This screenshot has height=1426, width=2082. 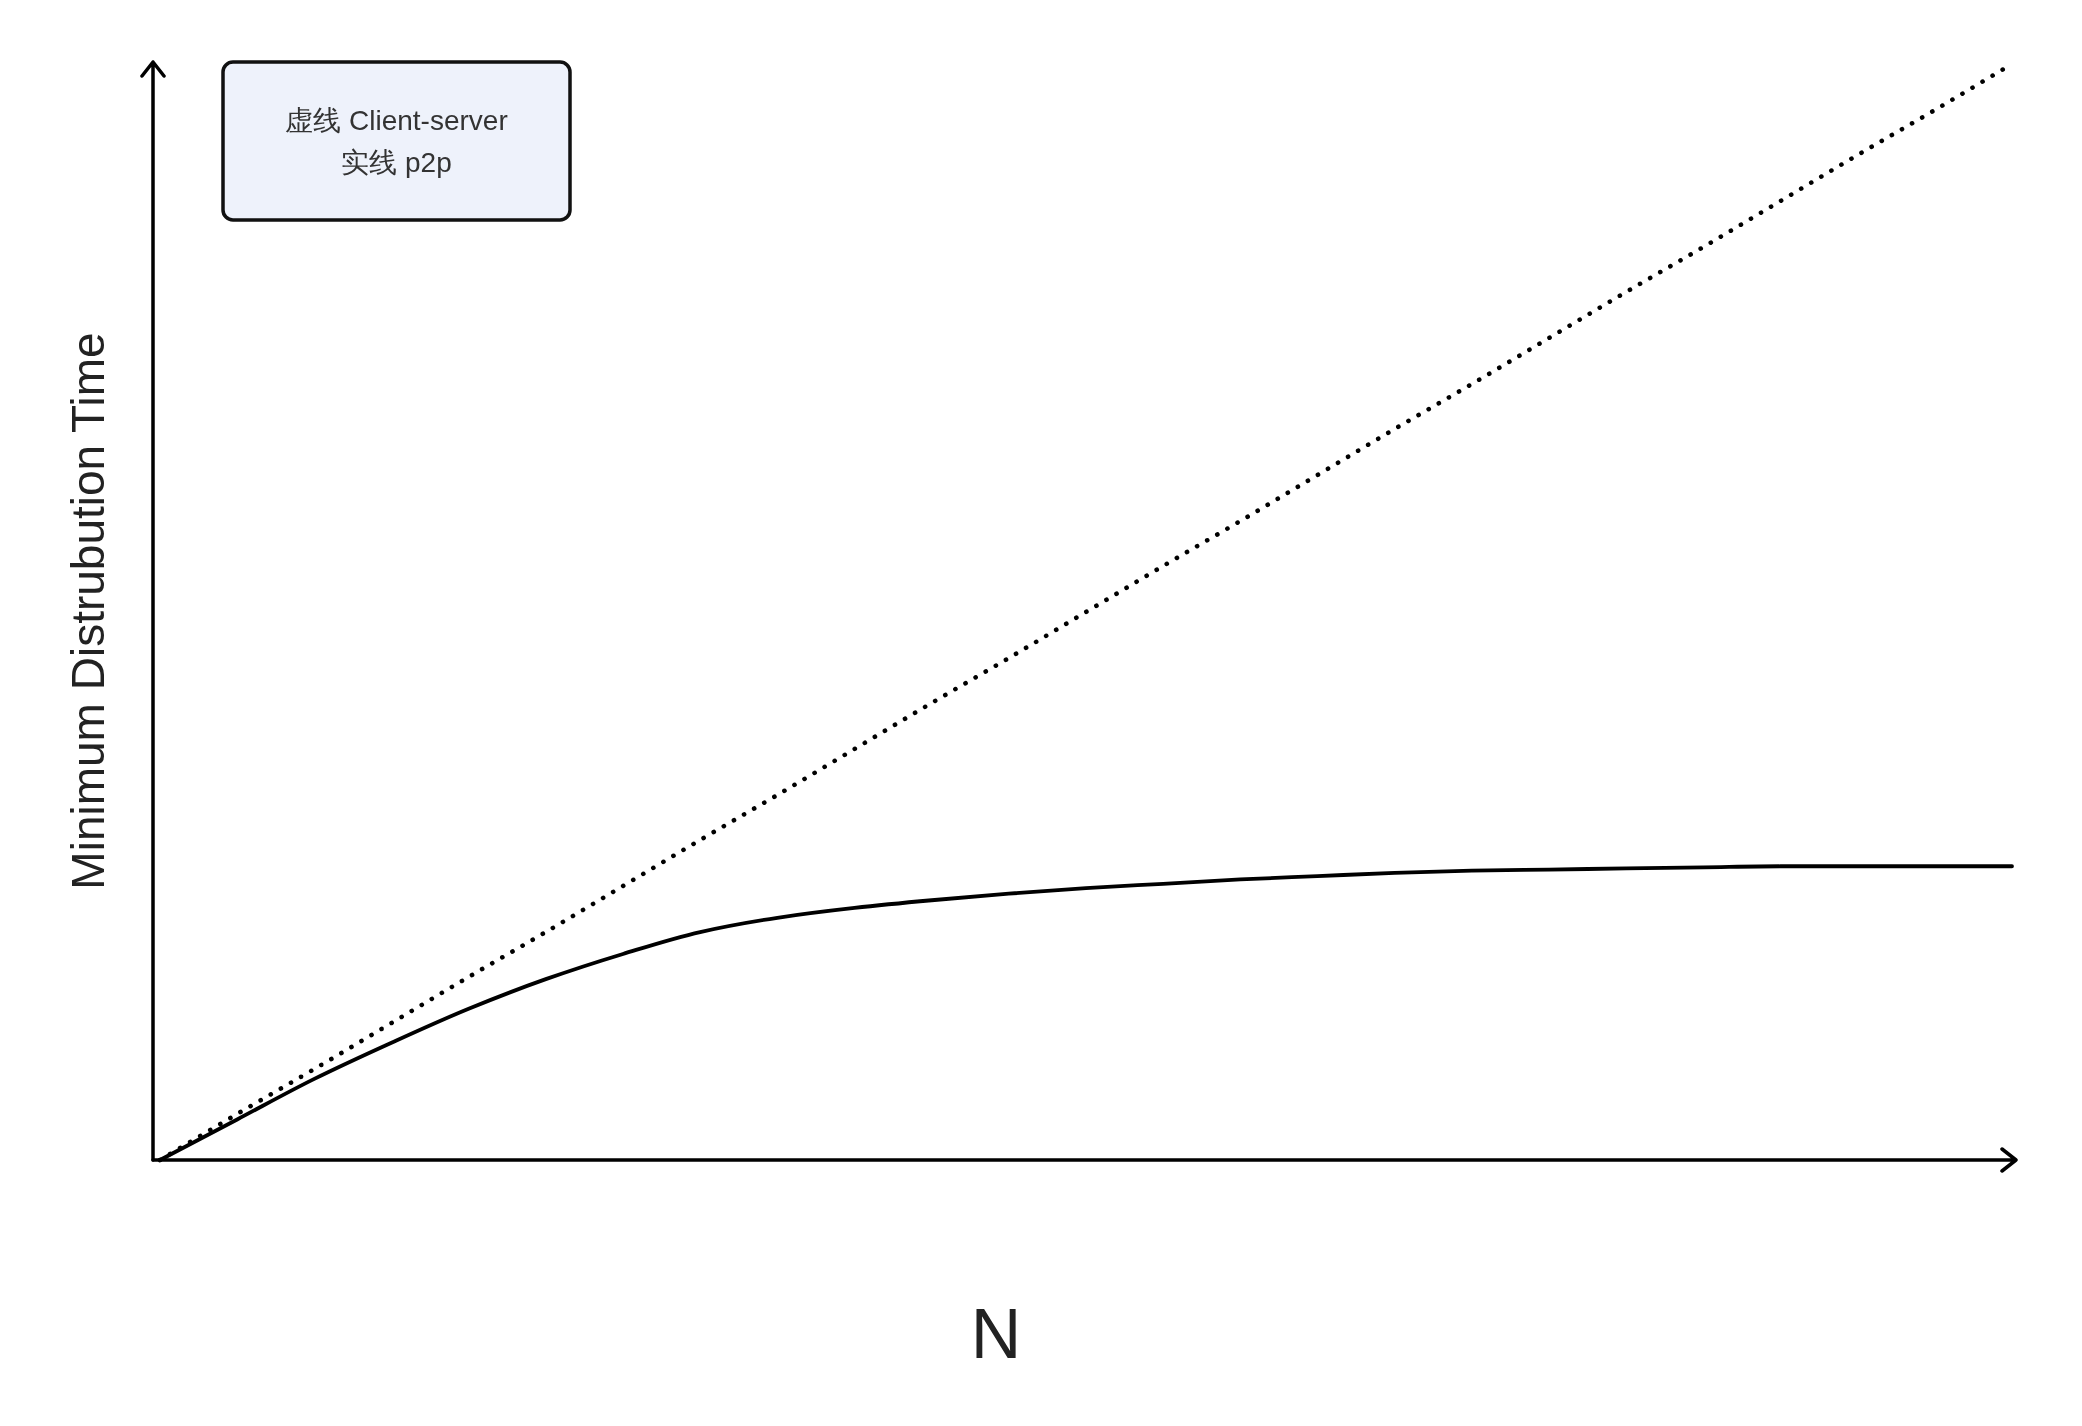 What do you see at coordinates (996, 1334) in the screenshot?
I see `x-axis-title: N` at bounding box center [996, 1334].